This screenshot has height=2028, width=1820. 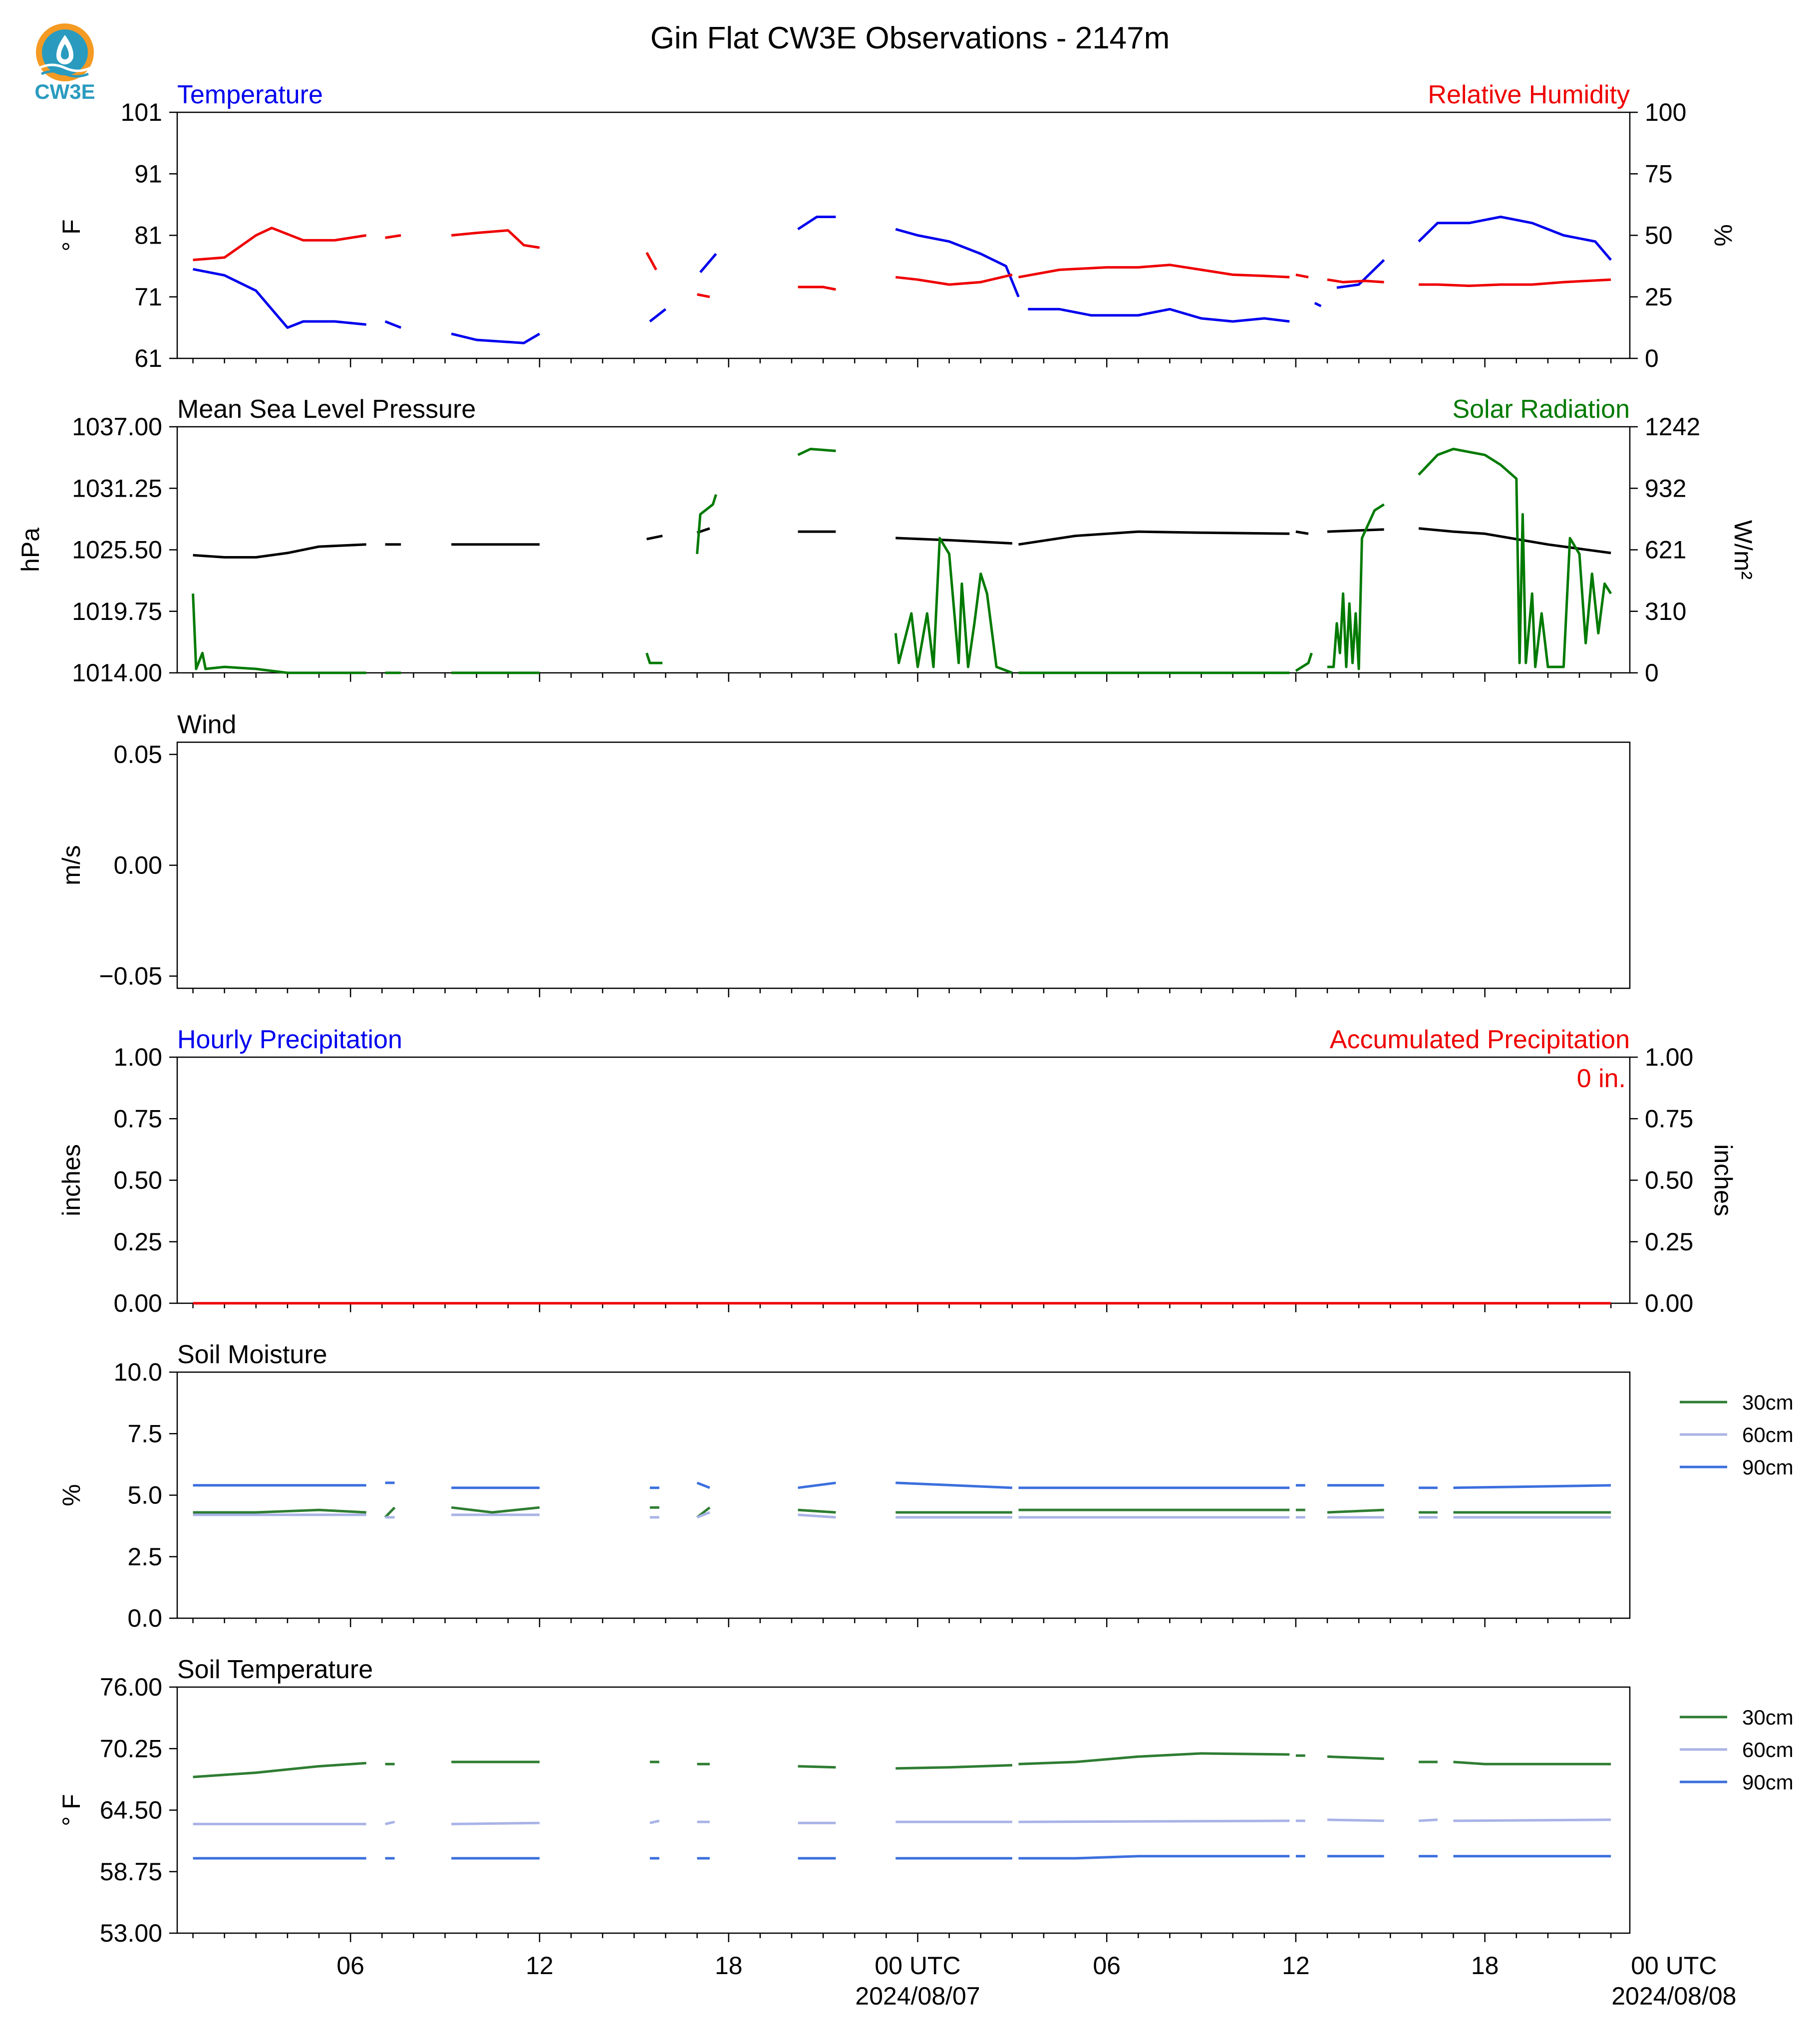 I want to click on y-tick-label: 53.00, so click(x=131, y=1933).